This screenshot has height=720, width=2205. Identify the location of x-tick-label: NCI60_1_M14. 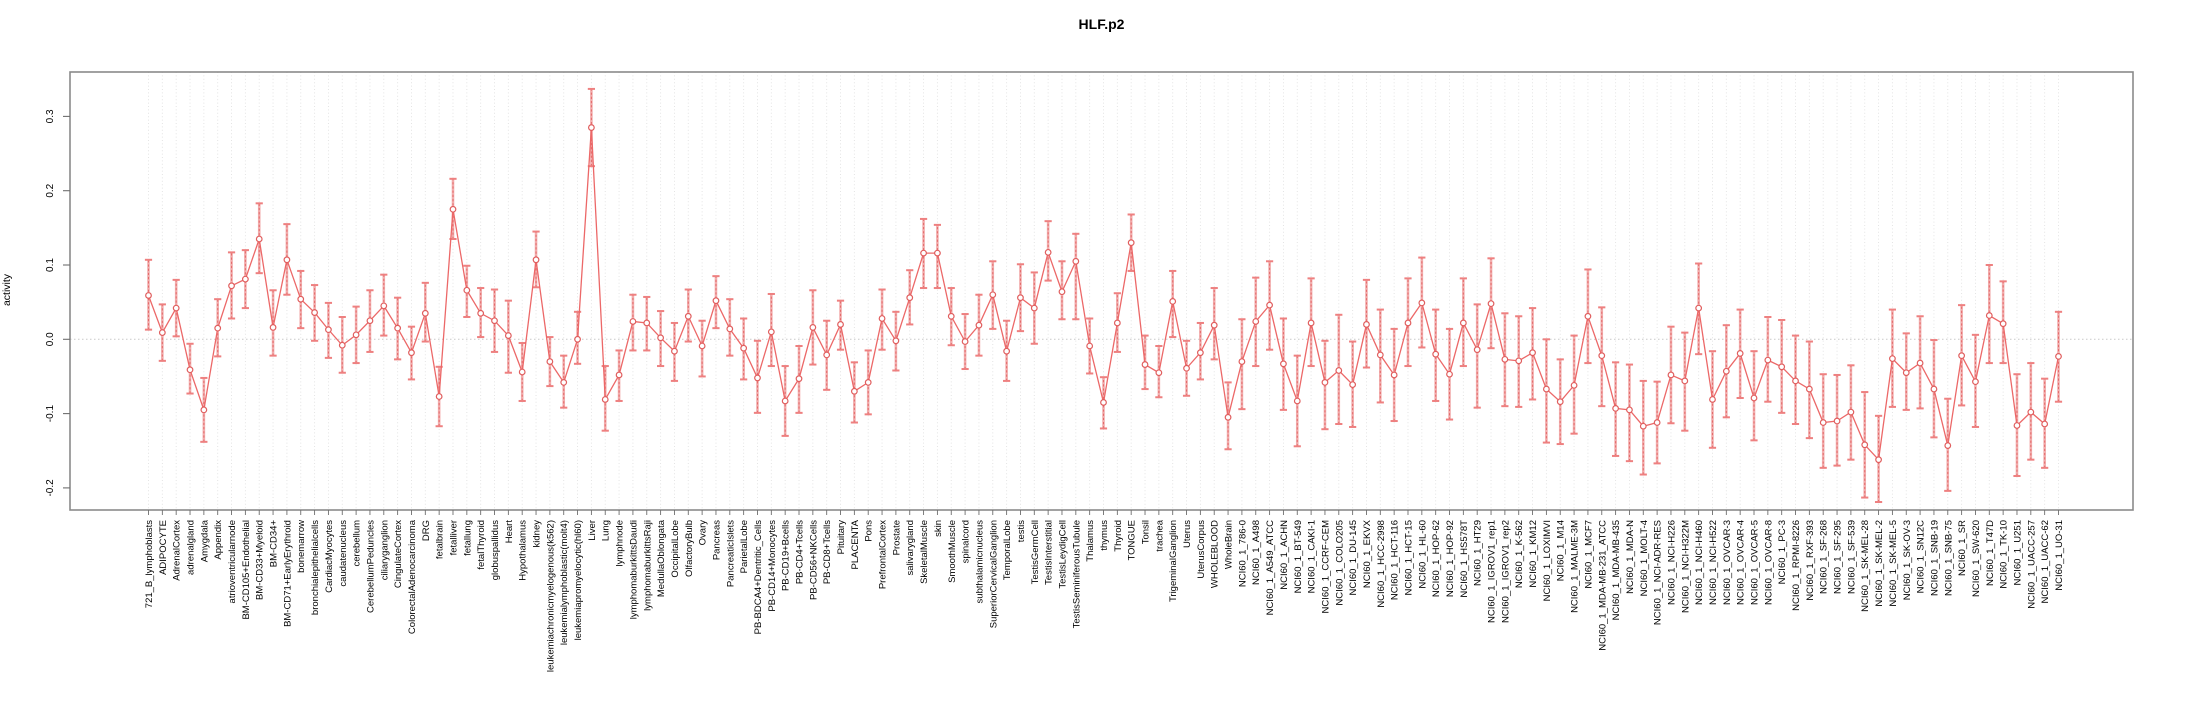
(1561, 550).